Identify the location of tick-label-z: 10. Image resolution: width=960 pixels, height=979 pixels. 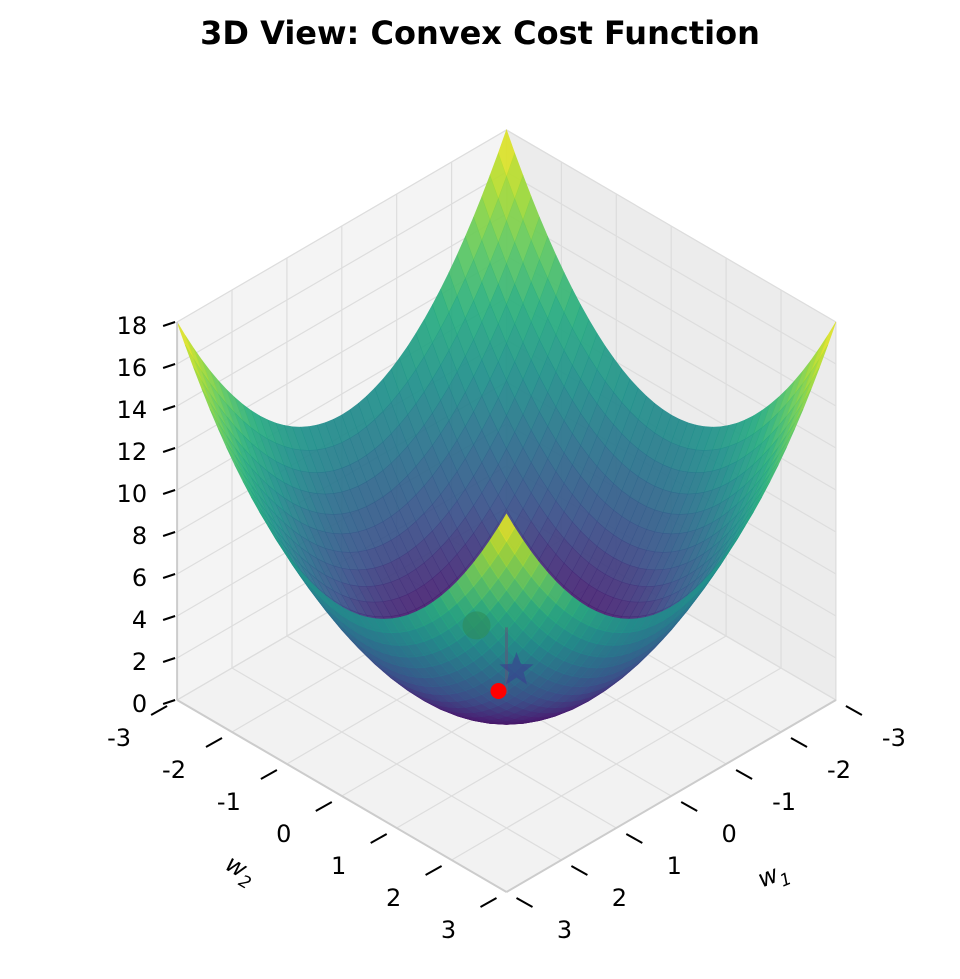
(132, 494).